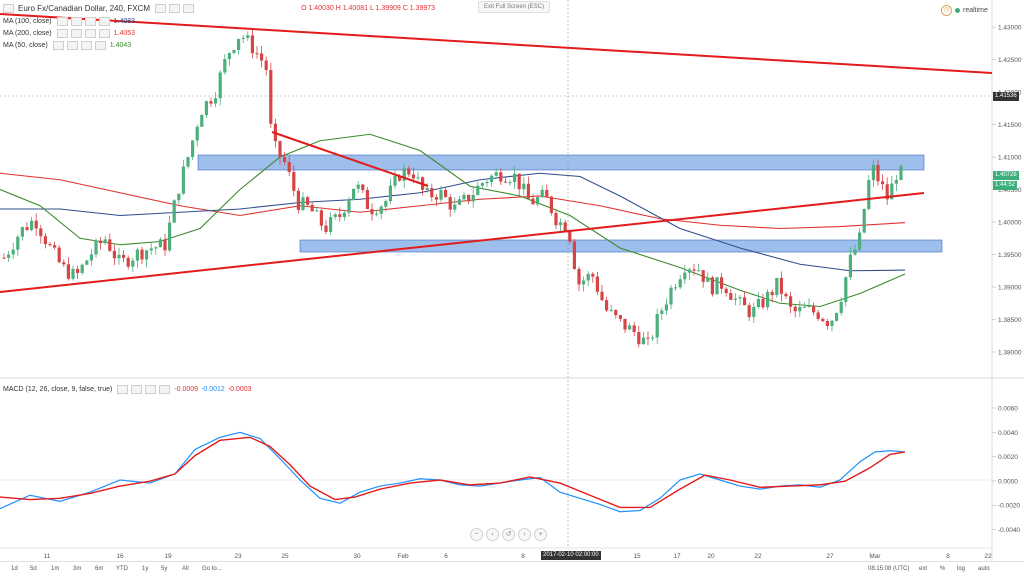 The height and width of the screenshot is (577, 1024). Describe the element at coordinates (77, 569) in the screenshot. I see `range-3m-button: 3m` at that location.